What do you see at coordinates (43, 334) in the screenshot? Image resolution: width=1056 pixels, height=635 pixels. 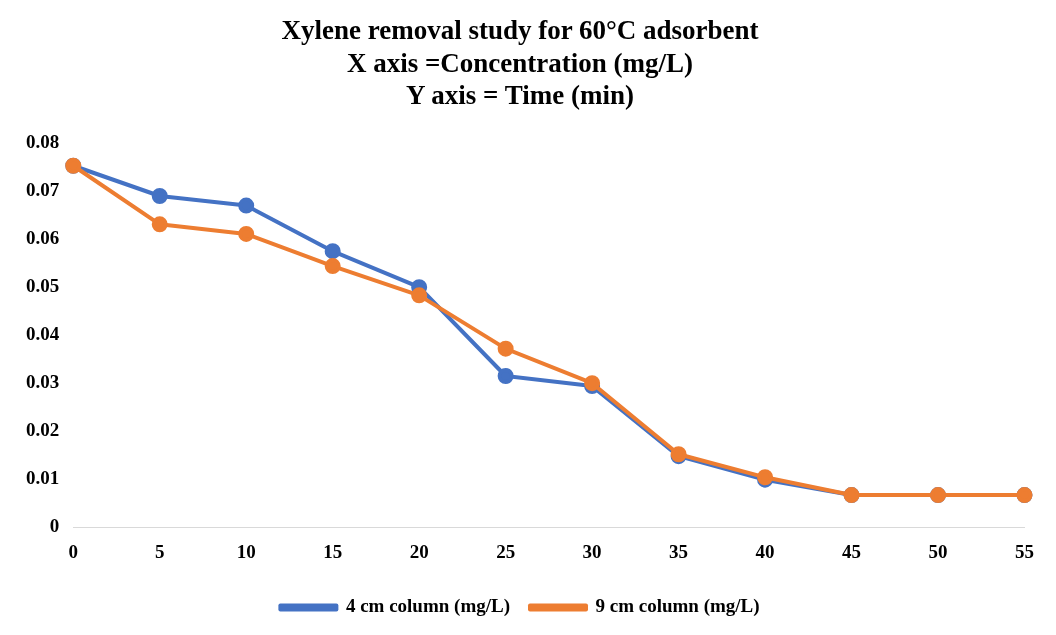 I see `y-tick-label: 0.04` at bounding box center [43, 334].